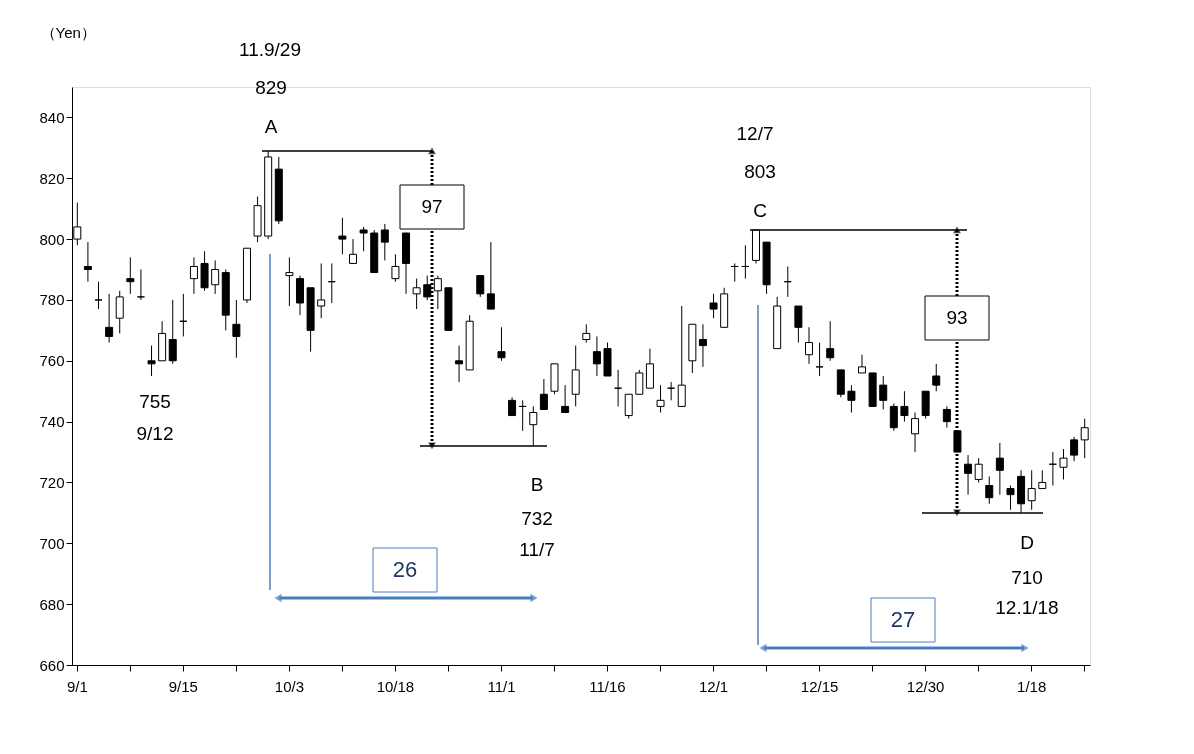  I want to click on y-tick-label: 660, so click(52, 665).